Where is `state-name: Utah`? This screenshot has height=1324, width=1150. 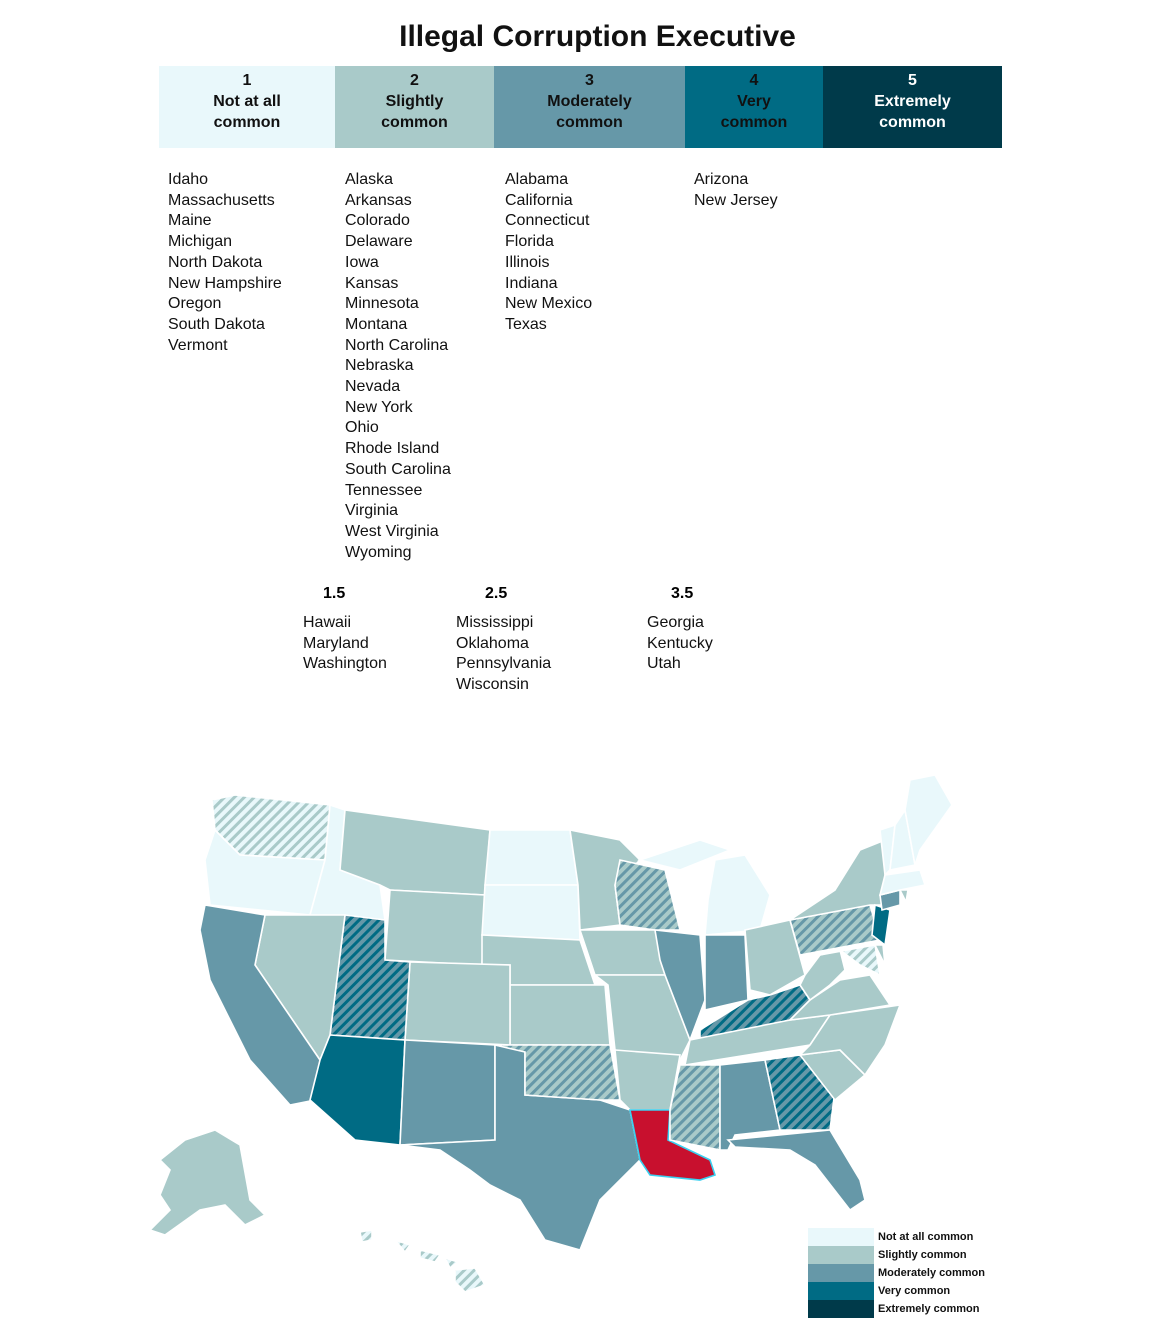
state-name: Utah is located at coordinates (664, 664).